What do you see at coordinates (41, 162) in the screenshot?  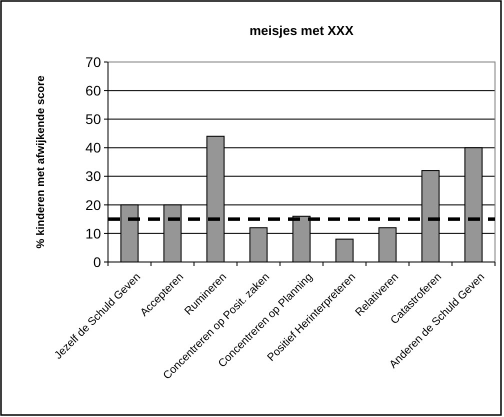 I see `y-axis-title: % kinderen met afwijkende score` at bounding box center [41, 162].